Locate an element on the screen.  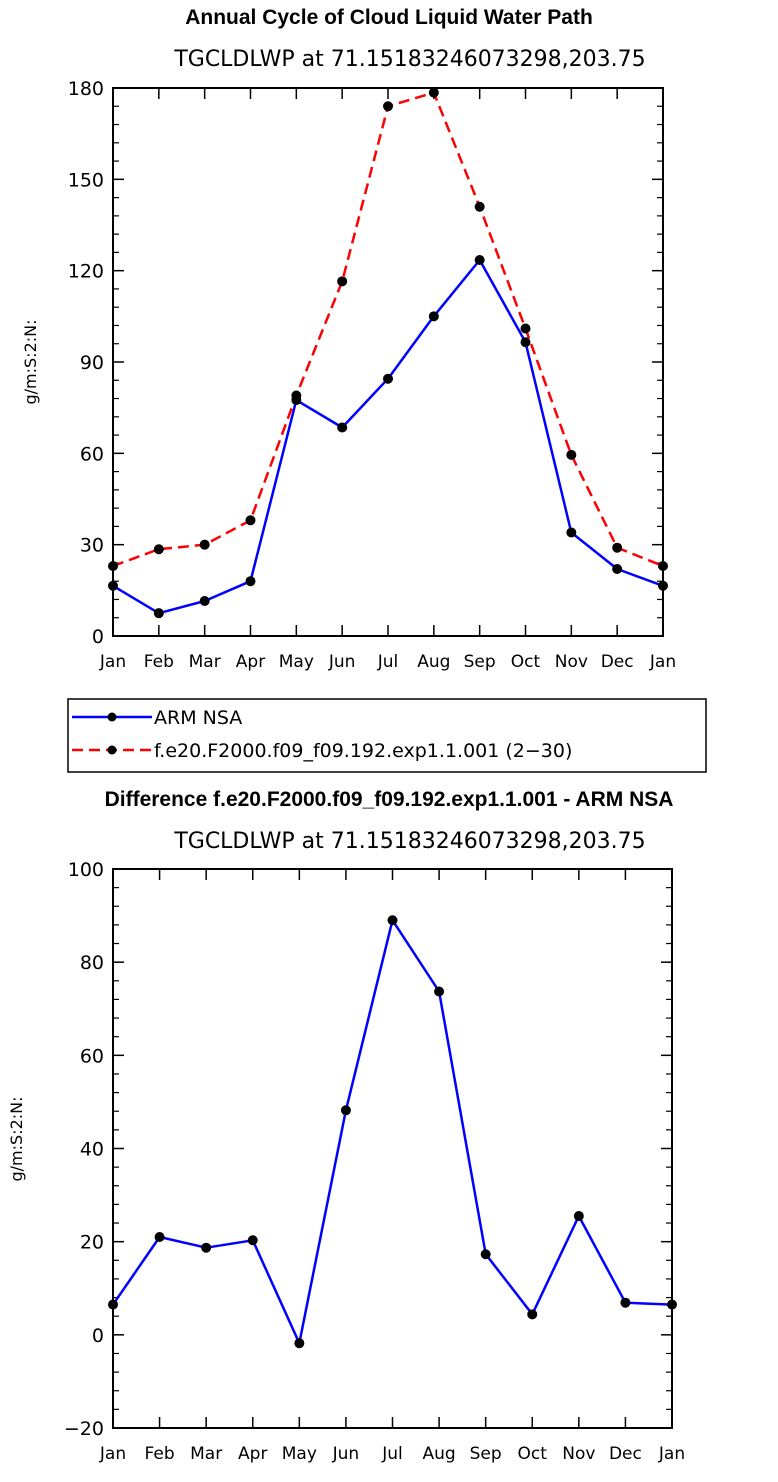
chart2-xtick-label: Apr is located at coordinates (252, 1454).